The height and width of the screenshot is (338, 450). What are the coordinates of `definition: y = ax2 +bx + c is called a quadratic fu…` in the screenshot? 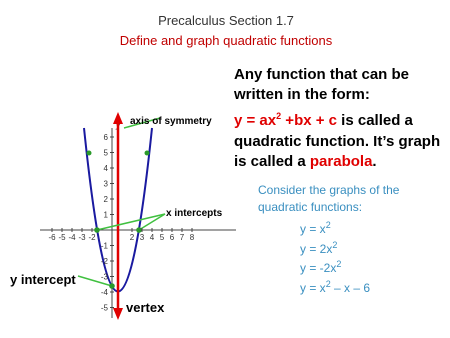 It's located at (341, 142).